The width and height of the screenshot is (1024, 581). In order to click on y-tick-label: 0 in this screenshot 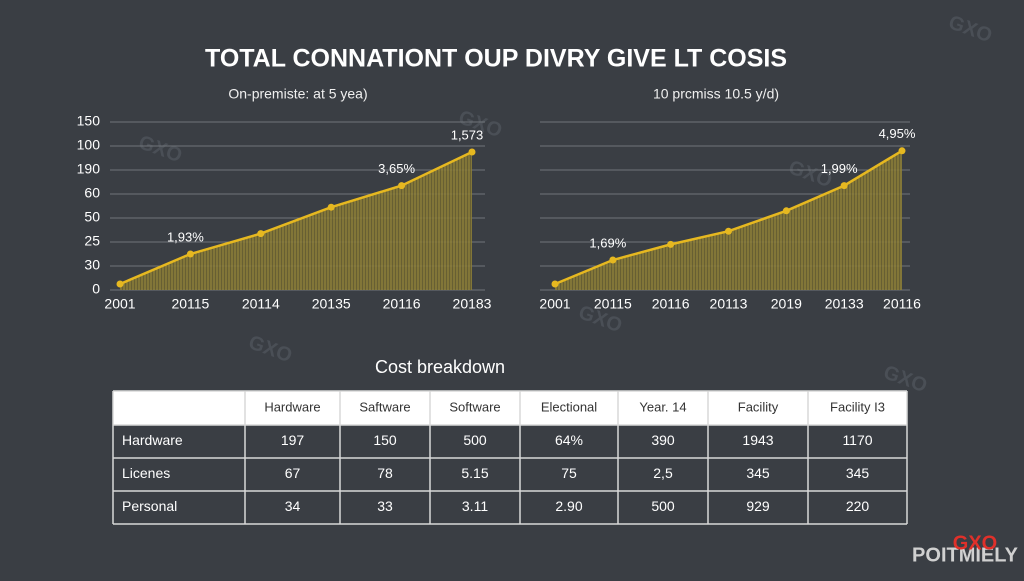, I will do `click(96, 289)`.